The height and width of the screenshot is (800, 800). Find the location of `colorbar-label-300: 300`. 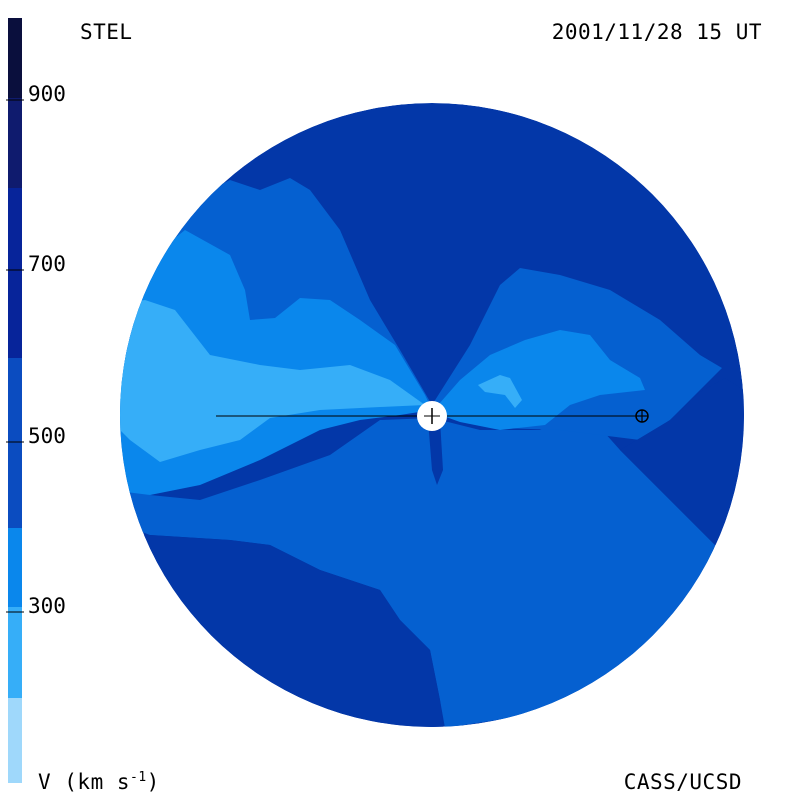

colorbar-label-300: 300 is located at coordinates (47, 606).